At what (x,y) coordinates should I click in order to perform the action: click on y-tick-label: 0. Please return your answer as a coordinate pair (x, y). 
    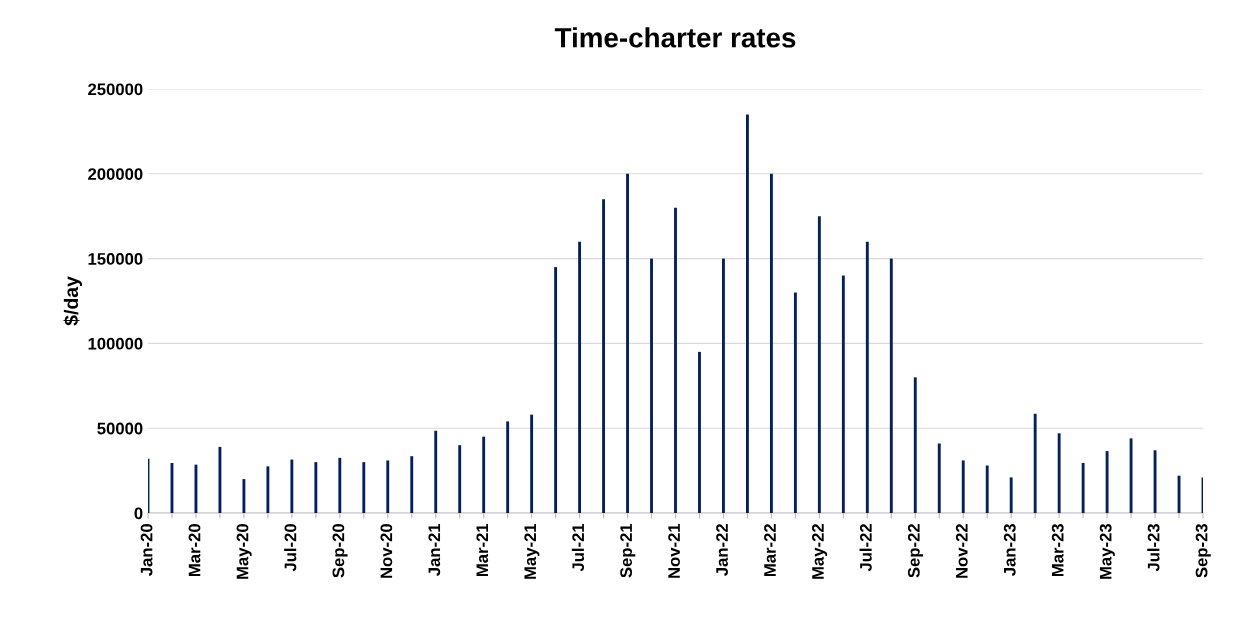
    Looking at the image, I should click on (138, 513).